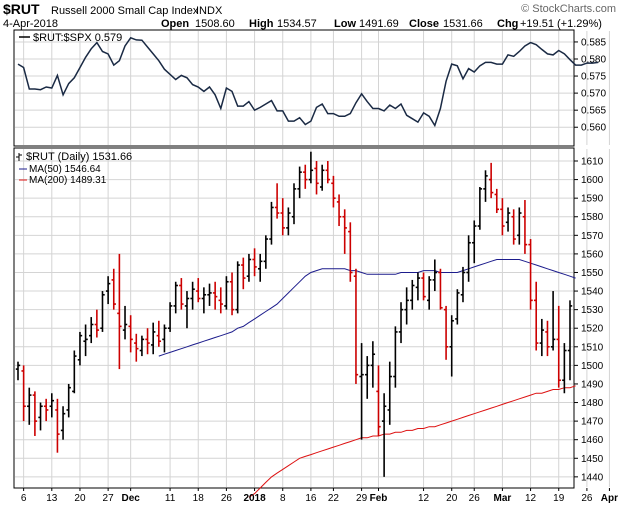 This screenshot has width=620, height=507. I want to click on x-tick-label: 18, so click(199, 498).